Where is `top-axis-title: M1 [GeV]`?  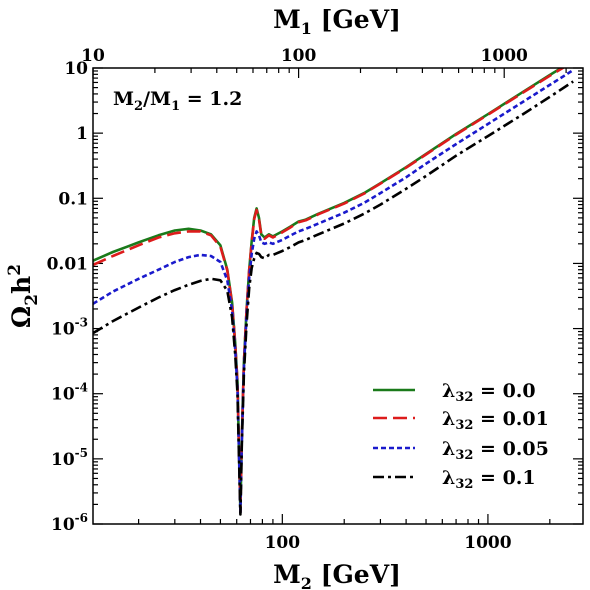 top-axis-title: M1 [GeV] is located at coordinates (337, 21).